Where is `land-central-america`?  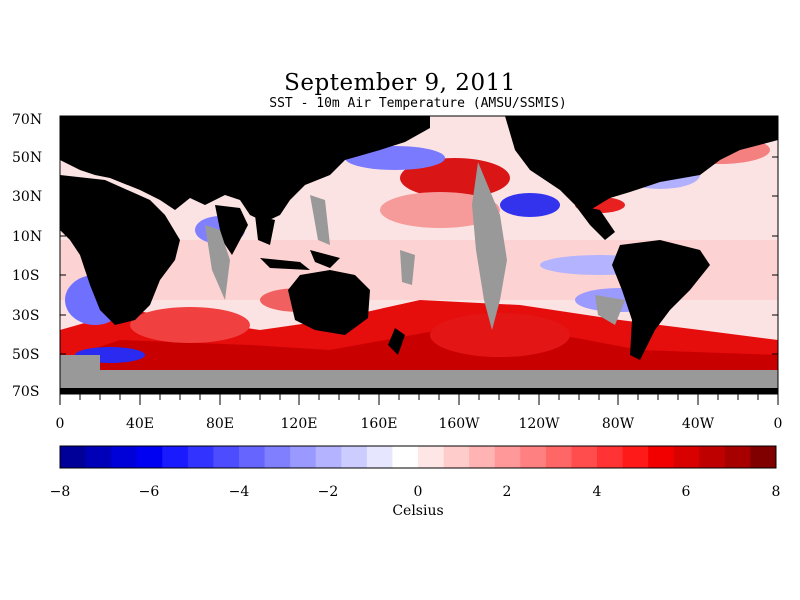 land-central-america is located at coordinates (595, 222).